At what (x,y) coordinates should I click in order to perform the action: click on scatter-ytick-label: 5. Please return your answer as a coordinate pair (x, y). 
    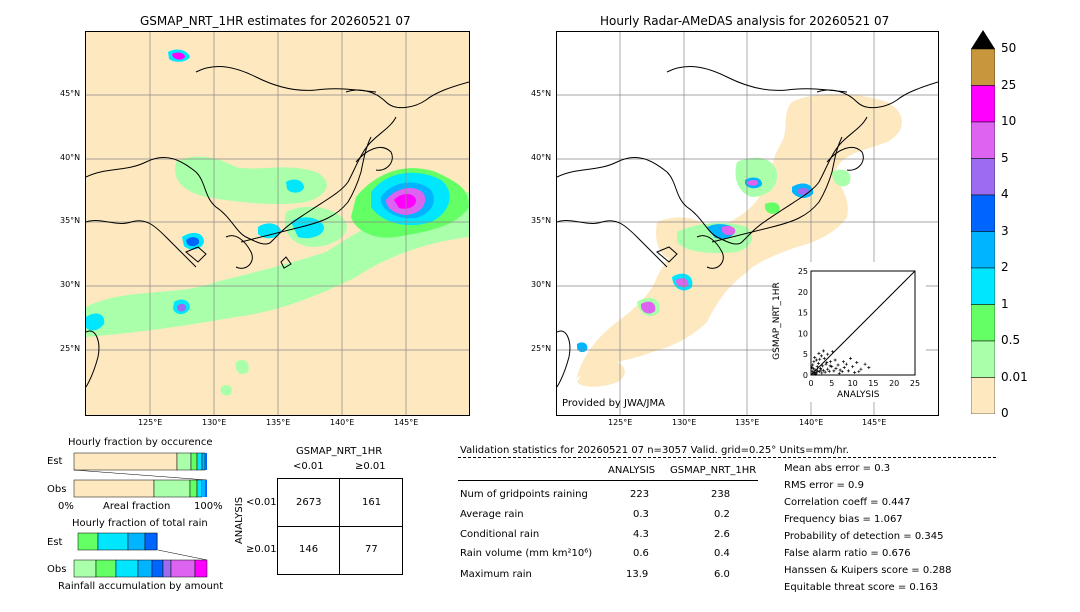
    Looking at the image, I should click on (805, 354).